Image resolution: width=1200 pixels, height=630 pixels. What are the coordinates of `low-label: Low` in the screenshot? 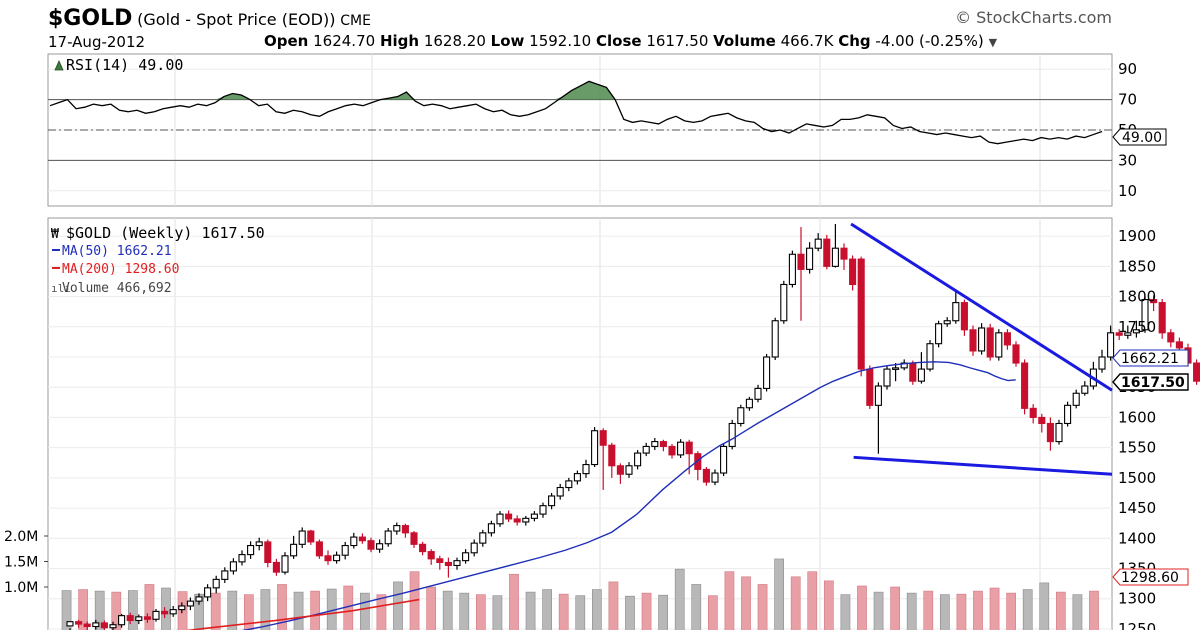 It's located at (507, 41).